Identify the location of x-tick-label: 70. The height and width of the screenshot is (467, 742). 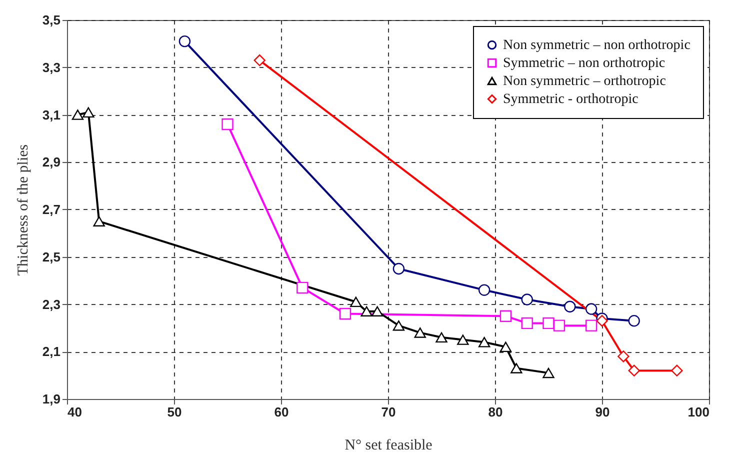
(388, 412).